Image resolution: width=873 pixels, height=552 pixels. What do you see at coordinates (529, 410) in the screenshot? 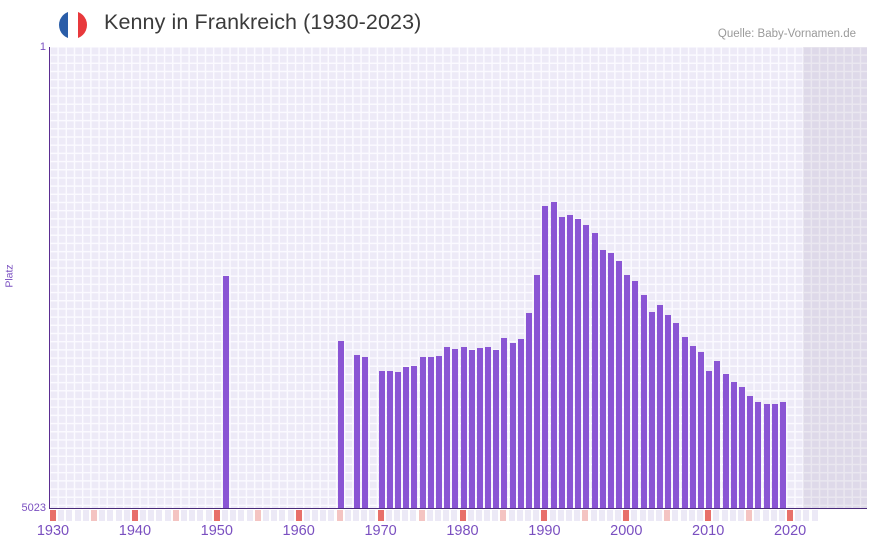
I see `bar-1988` at bounding box center [529, 410].